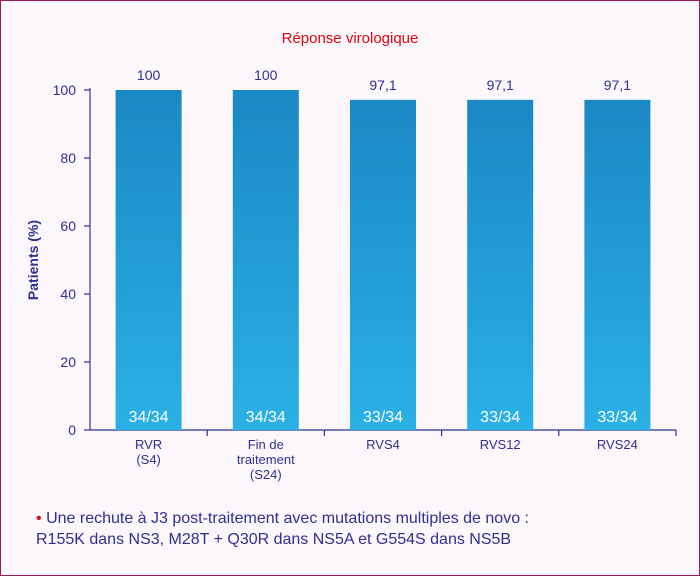 This screenshot has width=700, height=576. Describe the element at coordinates (68, 226) in the screenshot. I see `y-tick-label: 60` at that location.